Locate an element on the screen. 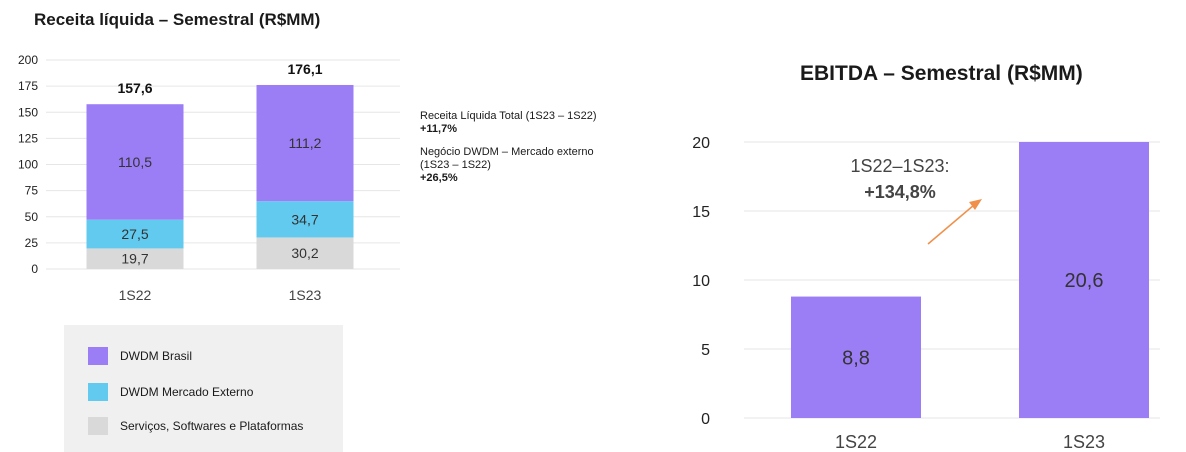 Image resolution: width=1186 pixels, height=452 pixels. ebitda-chart-title: EBITDA – Semestral (R$MM) is located at coordinates (941, 73).